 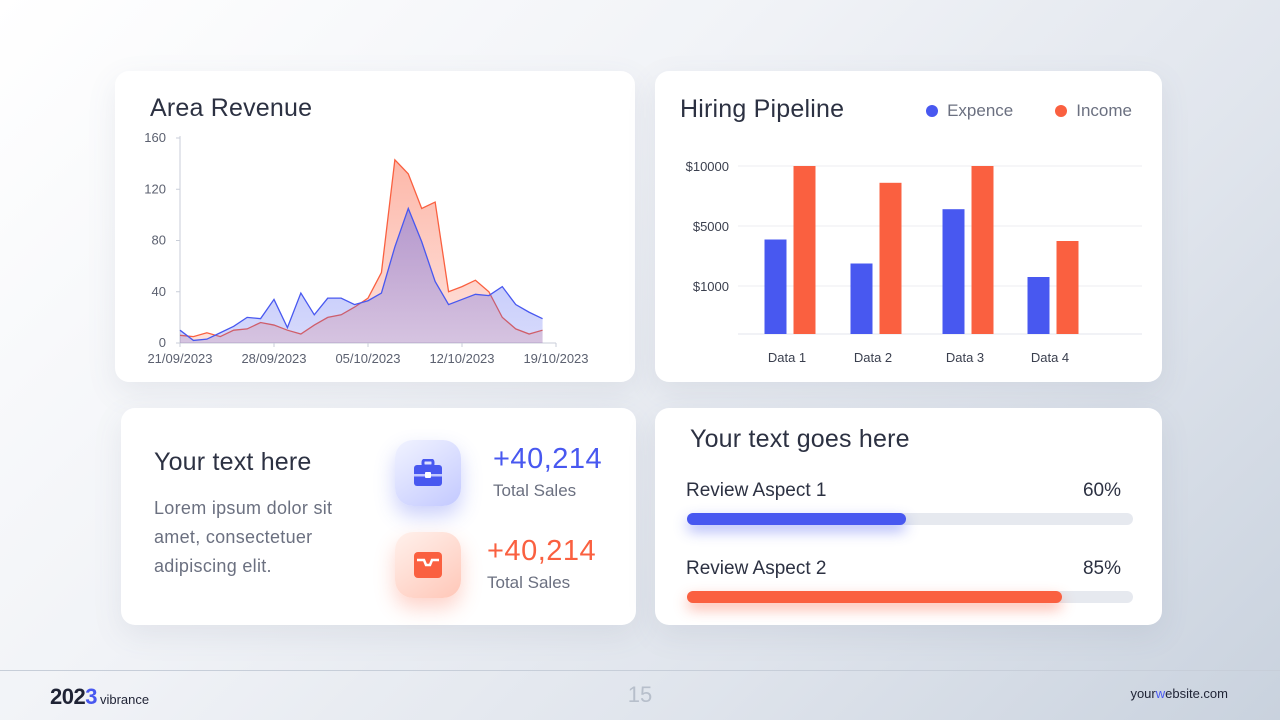 I want to click on x-tick-label: 12/10/2023, so click(x=461, y=358).